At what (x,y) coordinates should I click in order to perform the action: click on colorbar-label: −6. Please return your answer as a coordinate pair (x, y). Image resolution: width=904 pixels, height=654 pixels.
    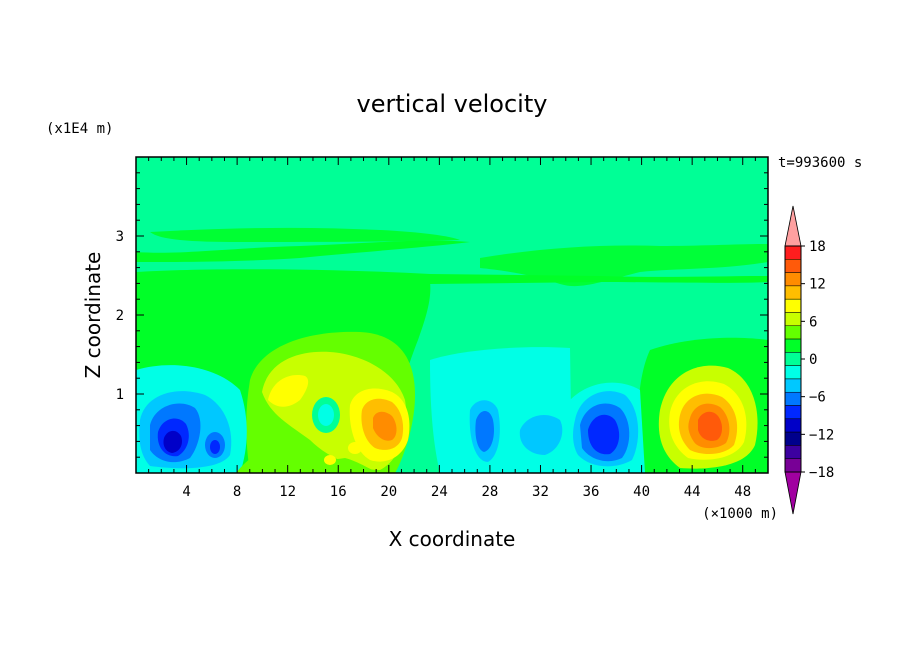
    Looking at the image, I should click on (817, 398).